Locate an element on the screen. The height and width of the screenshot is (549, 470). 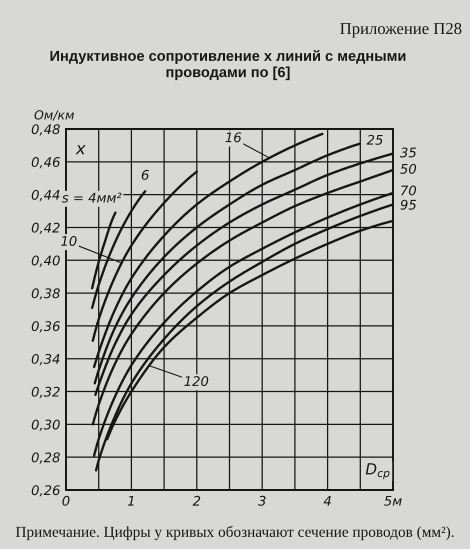
text: 16 is located at coordinates (234, 137).